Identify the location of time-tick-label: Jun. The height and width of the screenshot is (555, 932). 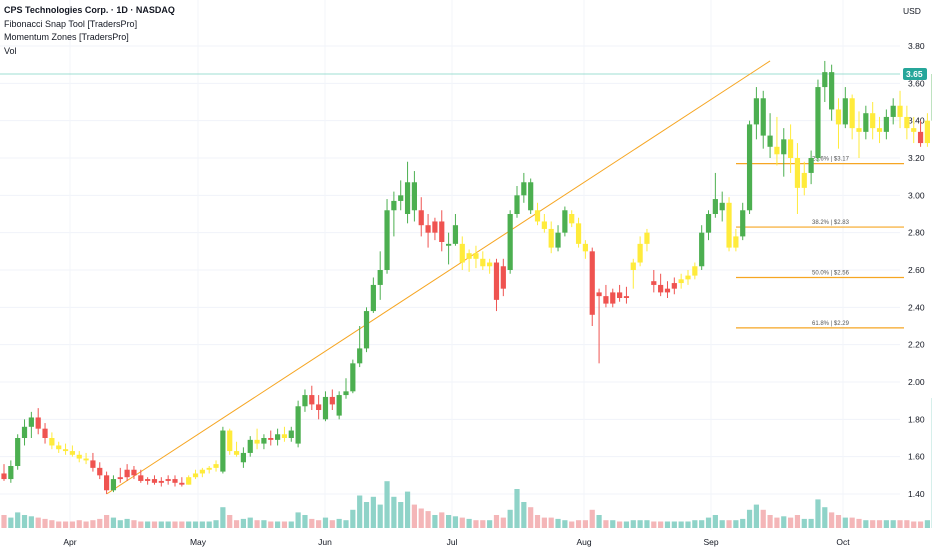
(325, 542).